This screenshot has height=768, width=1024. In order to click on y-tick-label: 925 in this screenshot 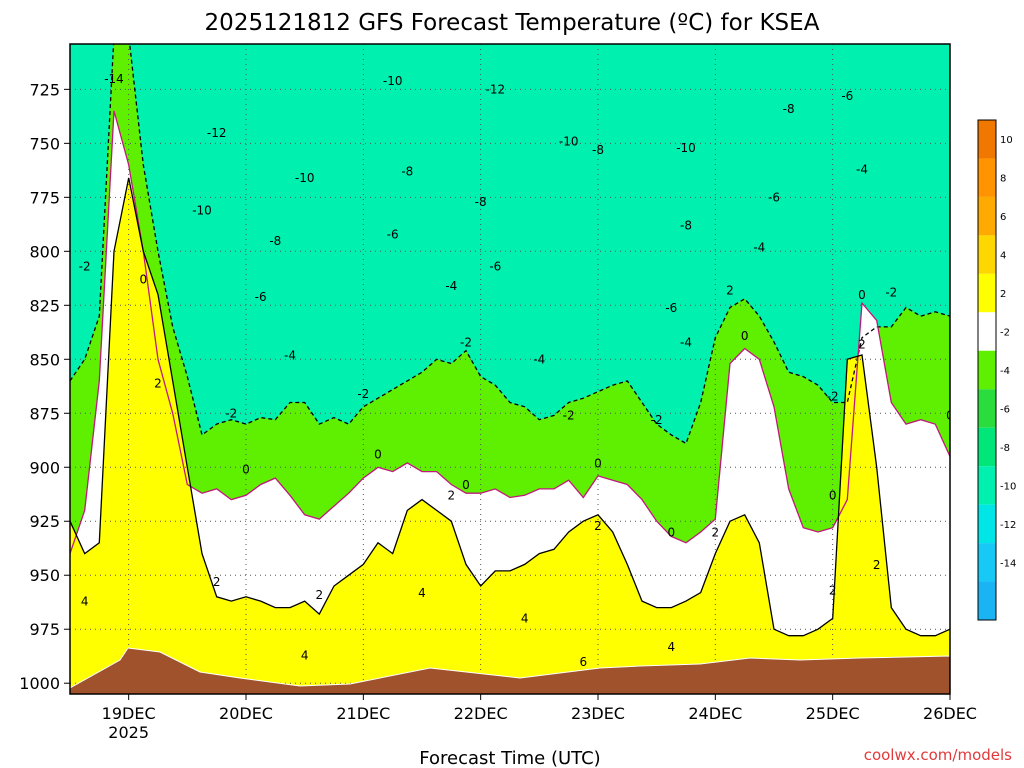, I will do `click(44, 521)`.